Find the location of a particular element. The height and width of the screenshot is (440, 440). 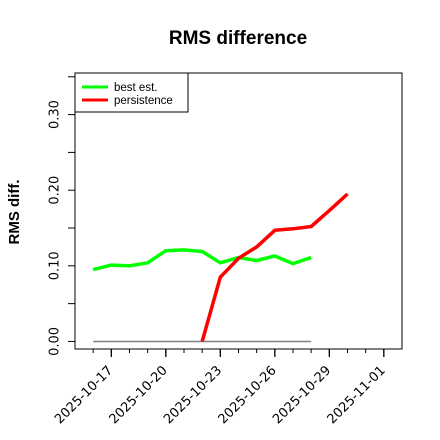

y-tick-label: 0.10 is located at coordinates (55, 265).